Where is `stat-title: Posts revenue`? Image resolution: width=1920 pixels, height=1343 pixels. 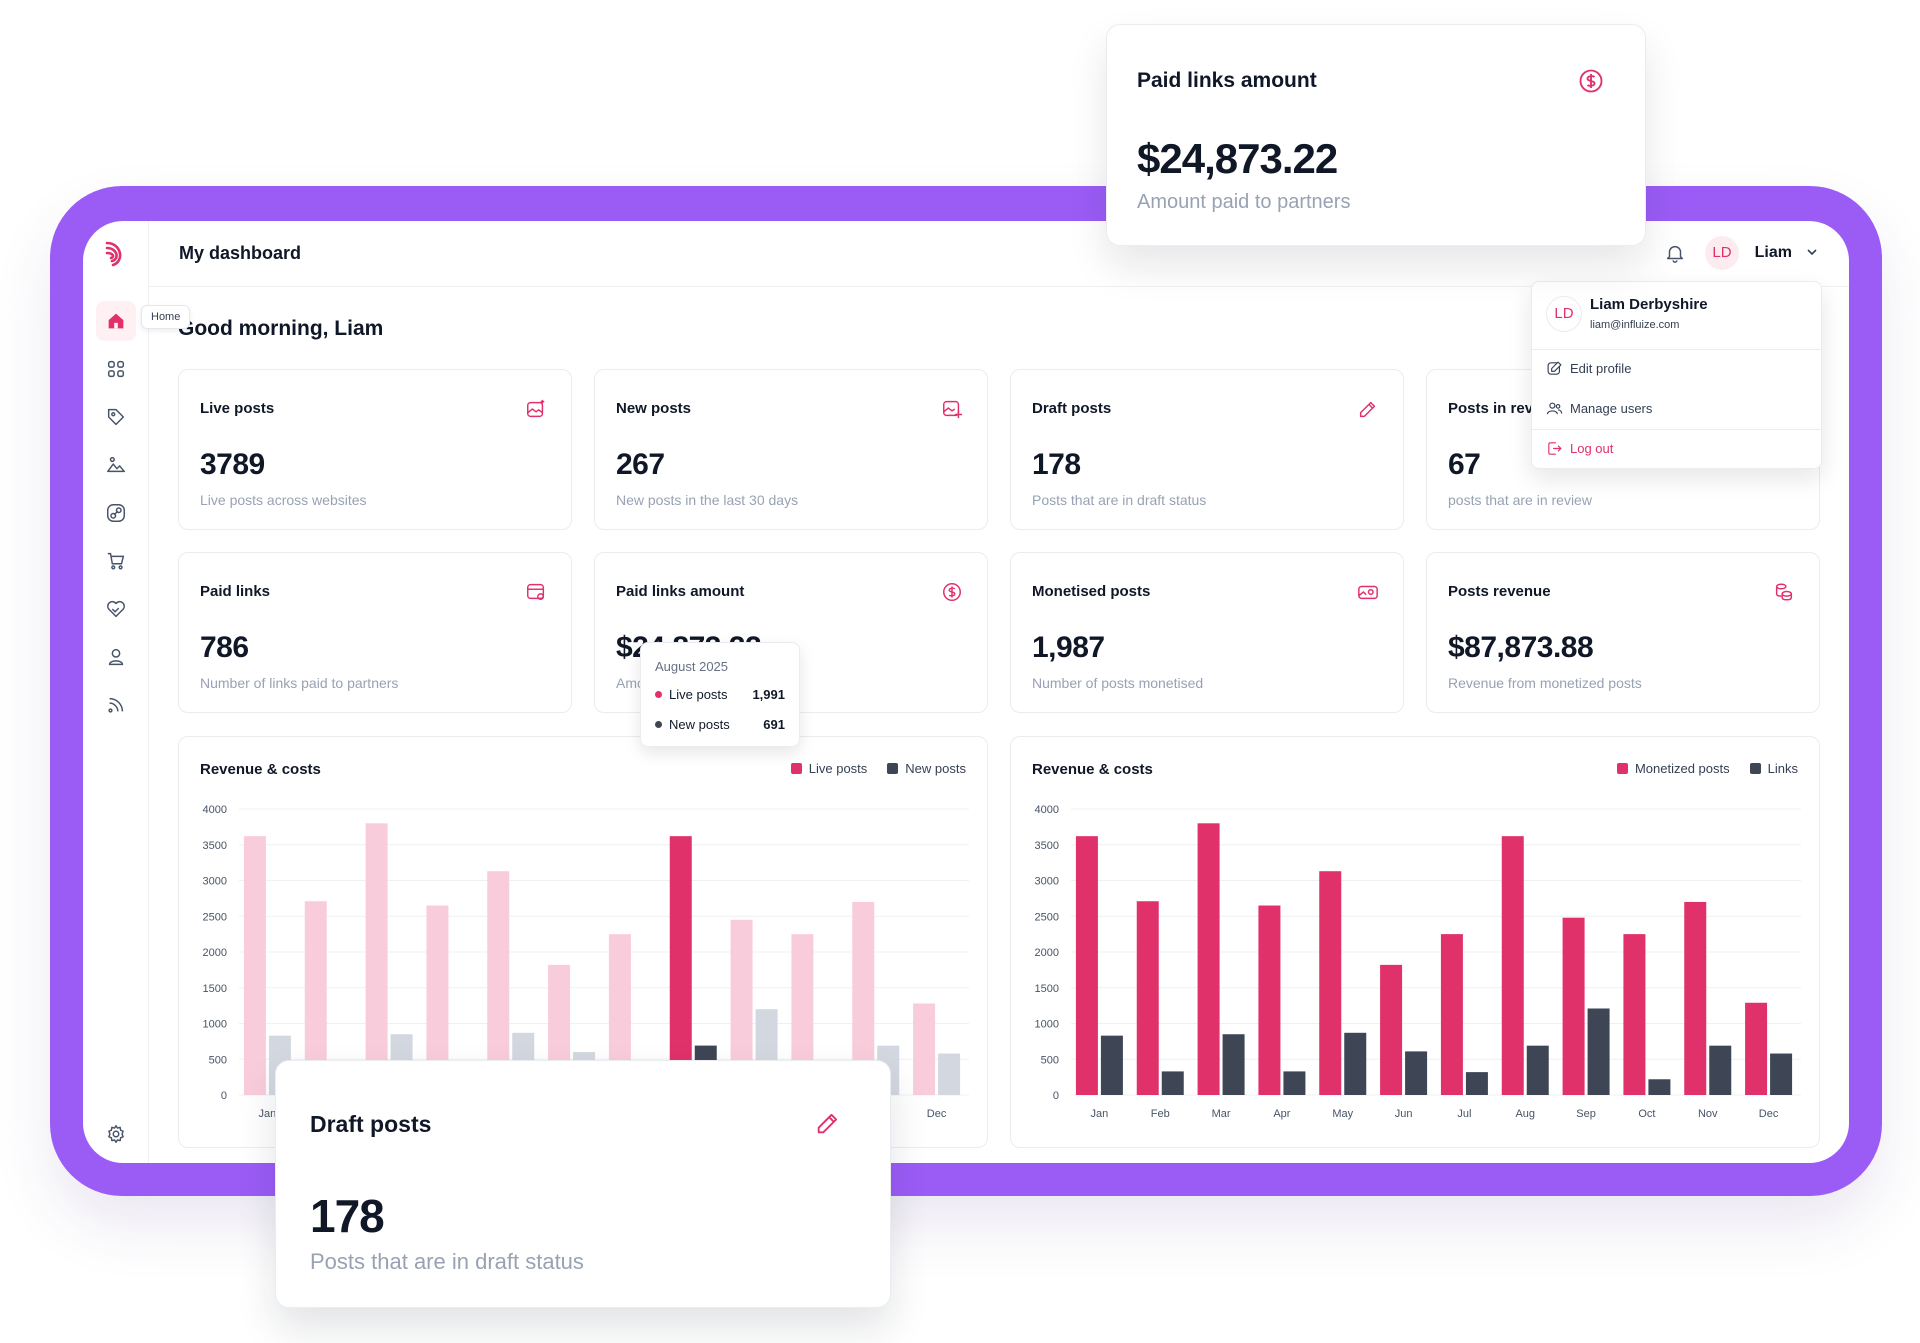 stat-title: Posts revenue is located at coordinates (1499, 591).